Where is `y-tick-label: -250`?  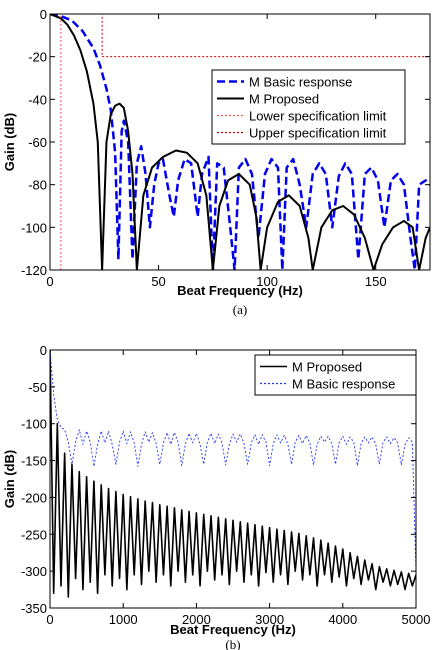
y-tick-label: -250 is located at coordinates (34, 534).